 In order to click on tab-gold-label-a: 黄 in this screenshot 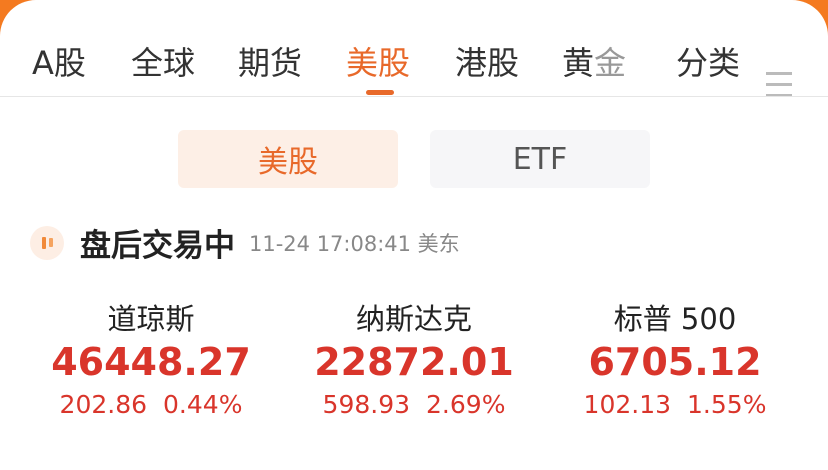, I will do `click(578, 63)`.